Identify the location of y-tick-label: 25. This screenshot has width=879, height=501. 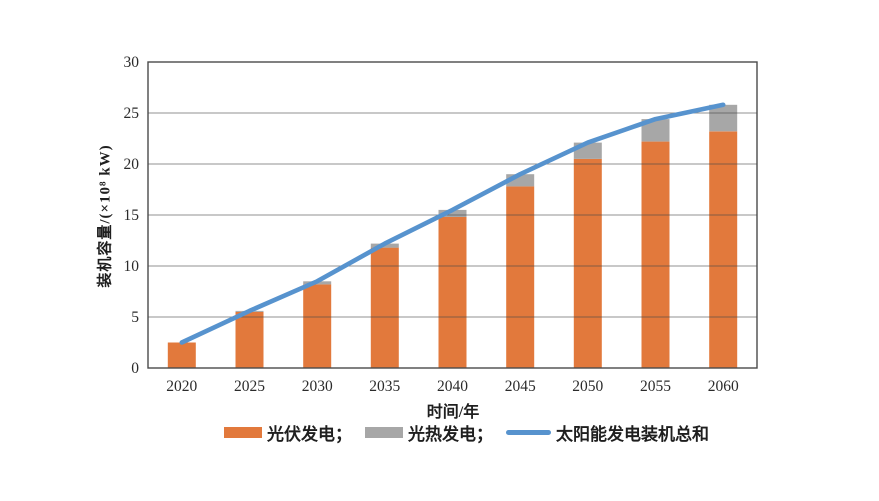
(132, 113).